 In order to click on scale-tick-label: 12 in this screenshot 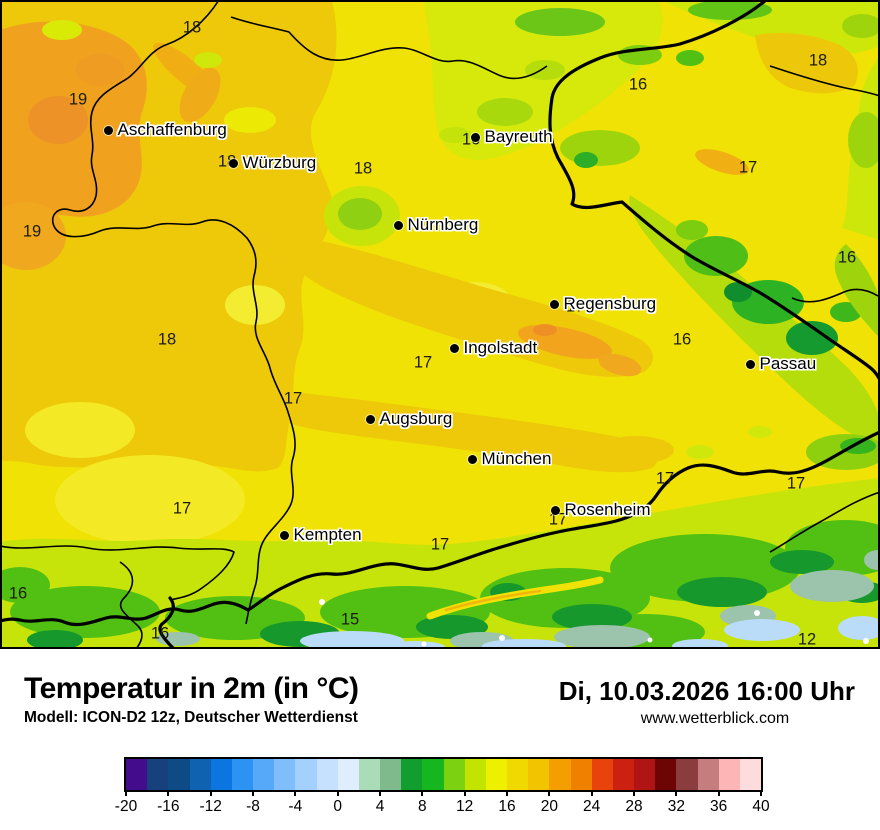, I will do `click(465, 806)`.